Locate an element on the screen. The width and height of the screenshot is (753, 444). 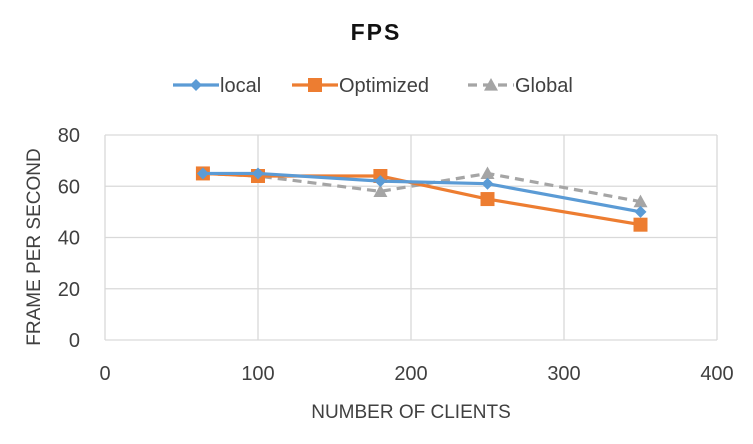
x-tick-label: 0 is located at coordinates (104, 374).